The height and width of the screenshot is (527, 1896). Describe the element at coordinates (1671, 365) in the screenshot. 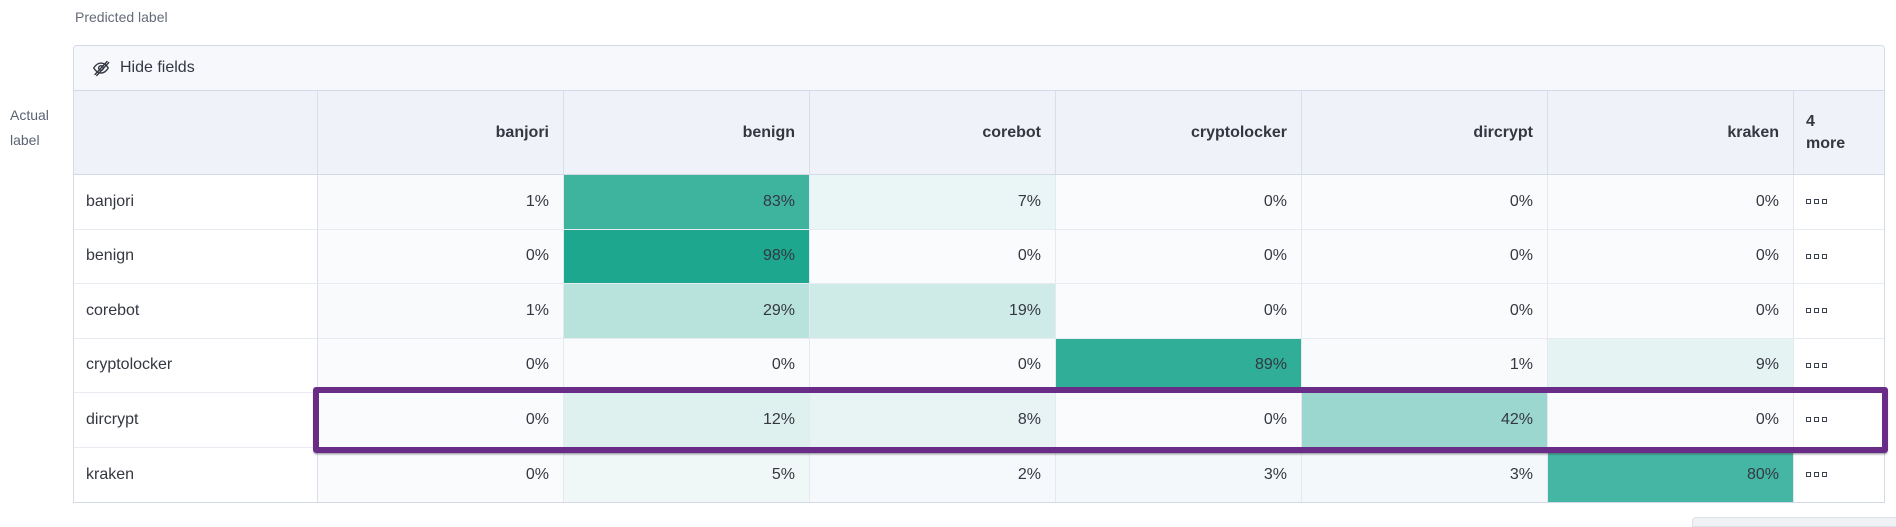

I see `matrix-cell-cryptolocker-kraken: 9%` at that location.